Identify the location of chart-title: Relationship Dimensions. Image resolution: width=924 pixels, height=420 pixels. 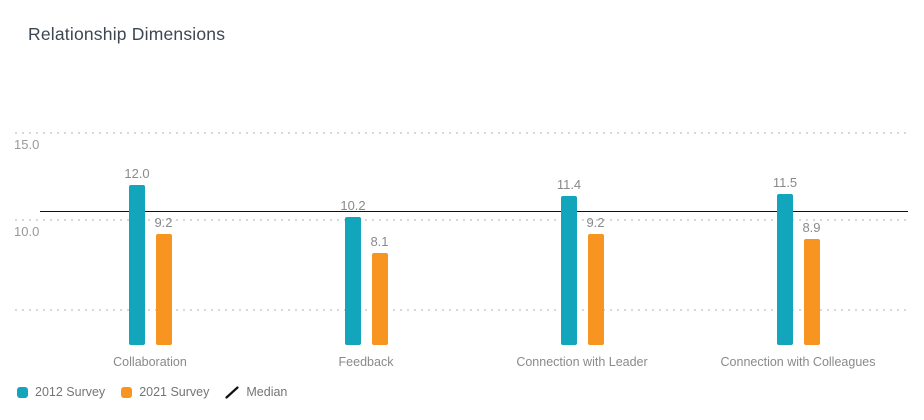
(127, 34).